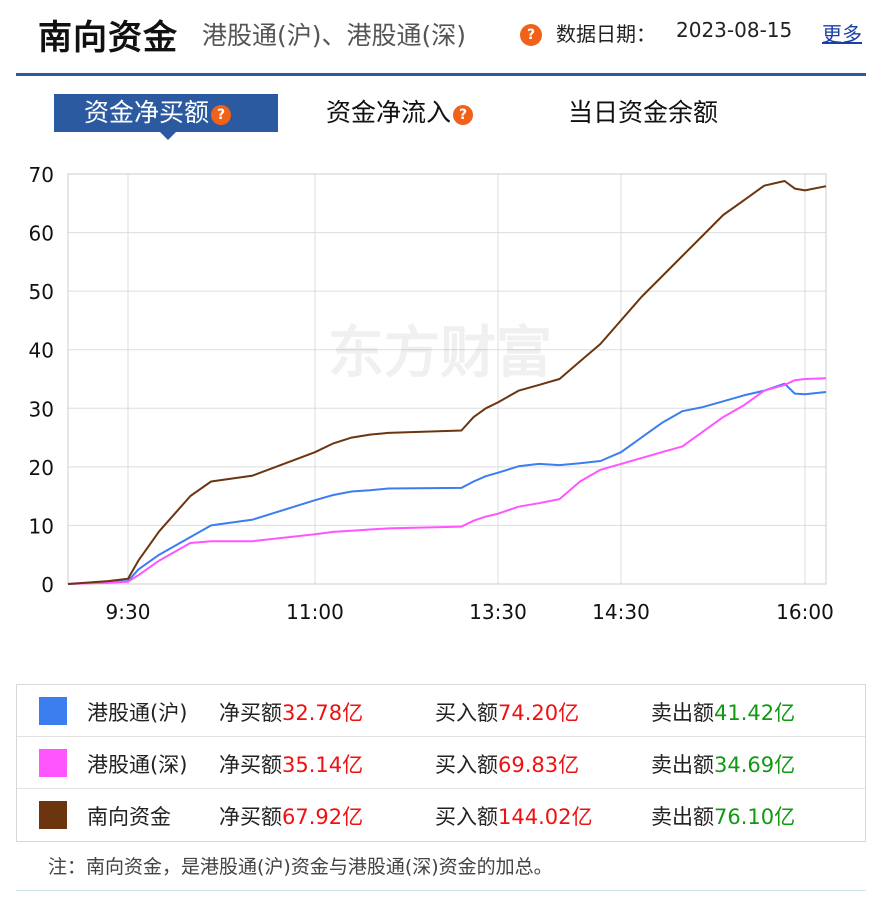  I want to click on y-tick-label: 10, so click(41, 526).